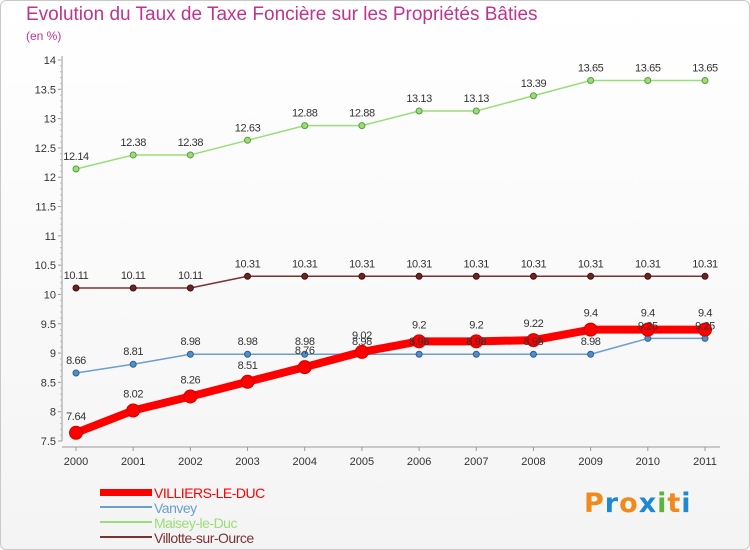 The width and height of the screenshot is (750, 550). I want to click on logo-letter: o, so click(629, 503).